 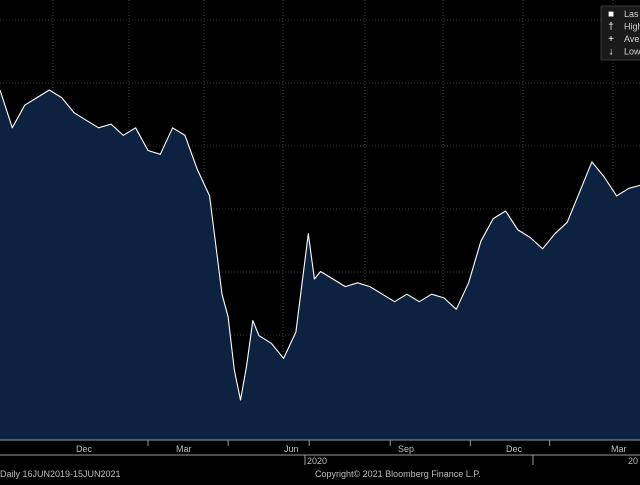 What do you see at coordinates (631, 14) in the screenshot?
I see `legend-label: Las` at bounding box center [631, 14].